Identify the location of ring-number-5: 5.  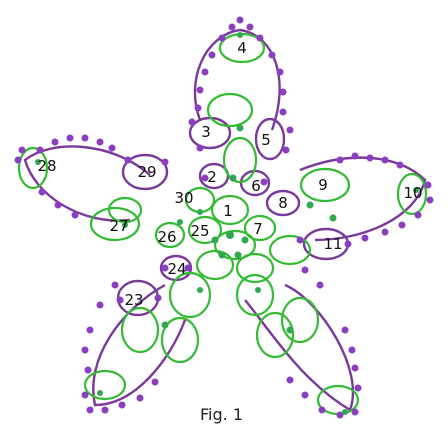
(266, 140).